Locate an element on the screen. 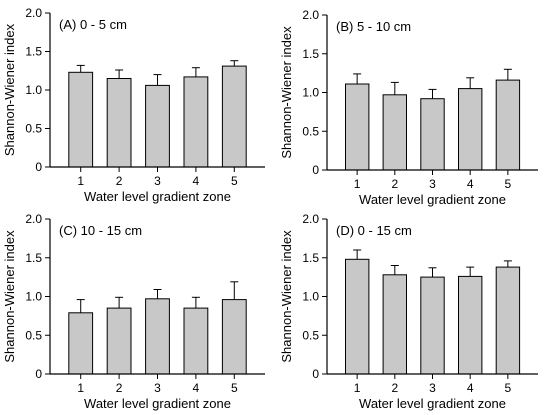  panel-title: (C) 10 - 15 cm is located at coordinates (100, 230).